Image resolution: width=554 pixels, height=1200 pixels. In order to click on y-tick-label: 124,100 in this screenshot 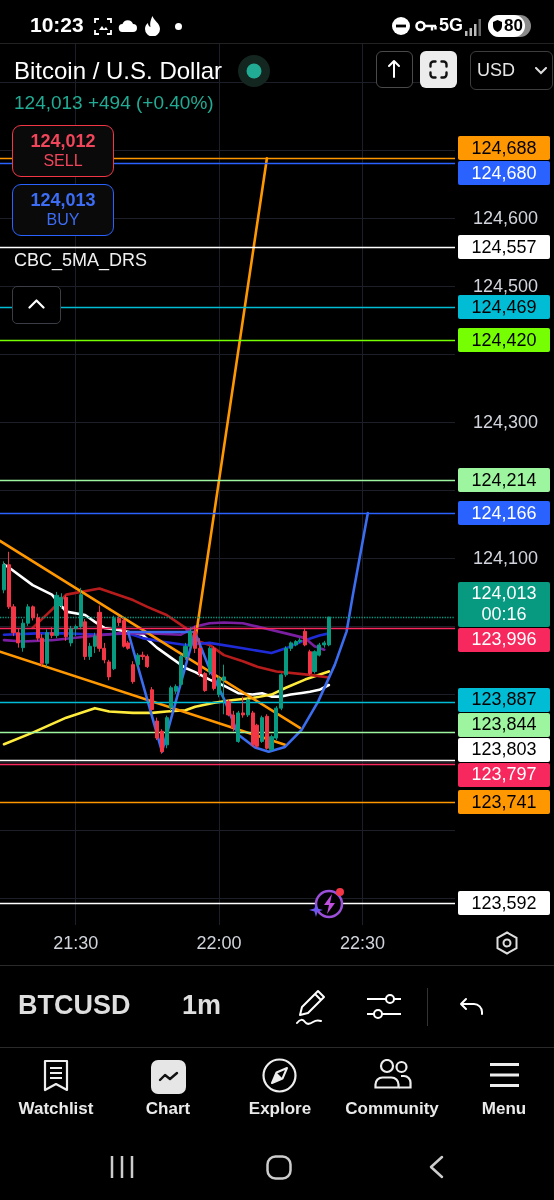, I will do `click(506, 557)`.